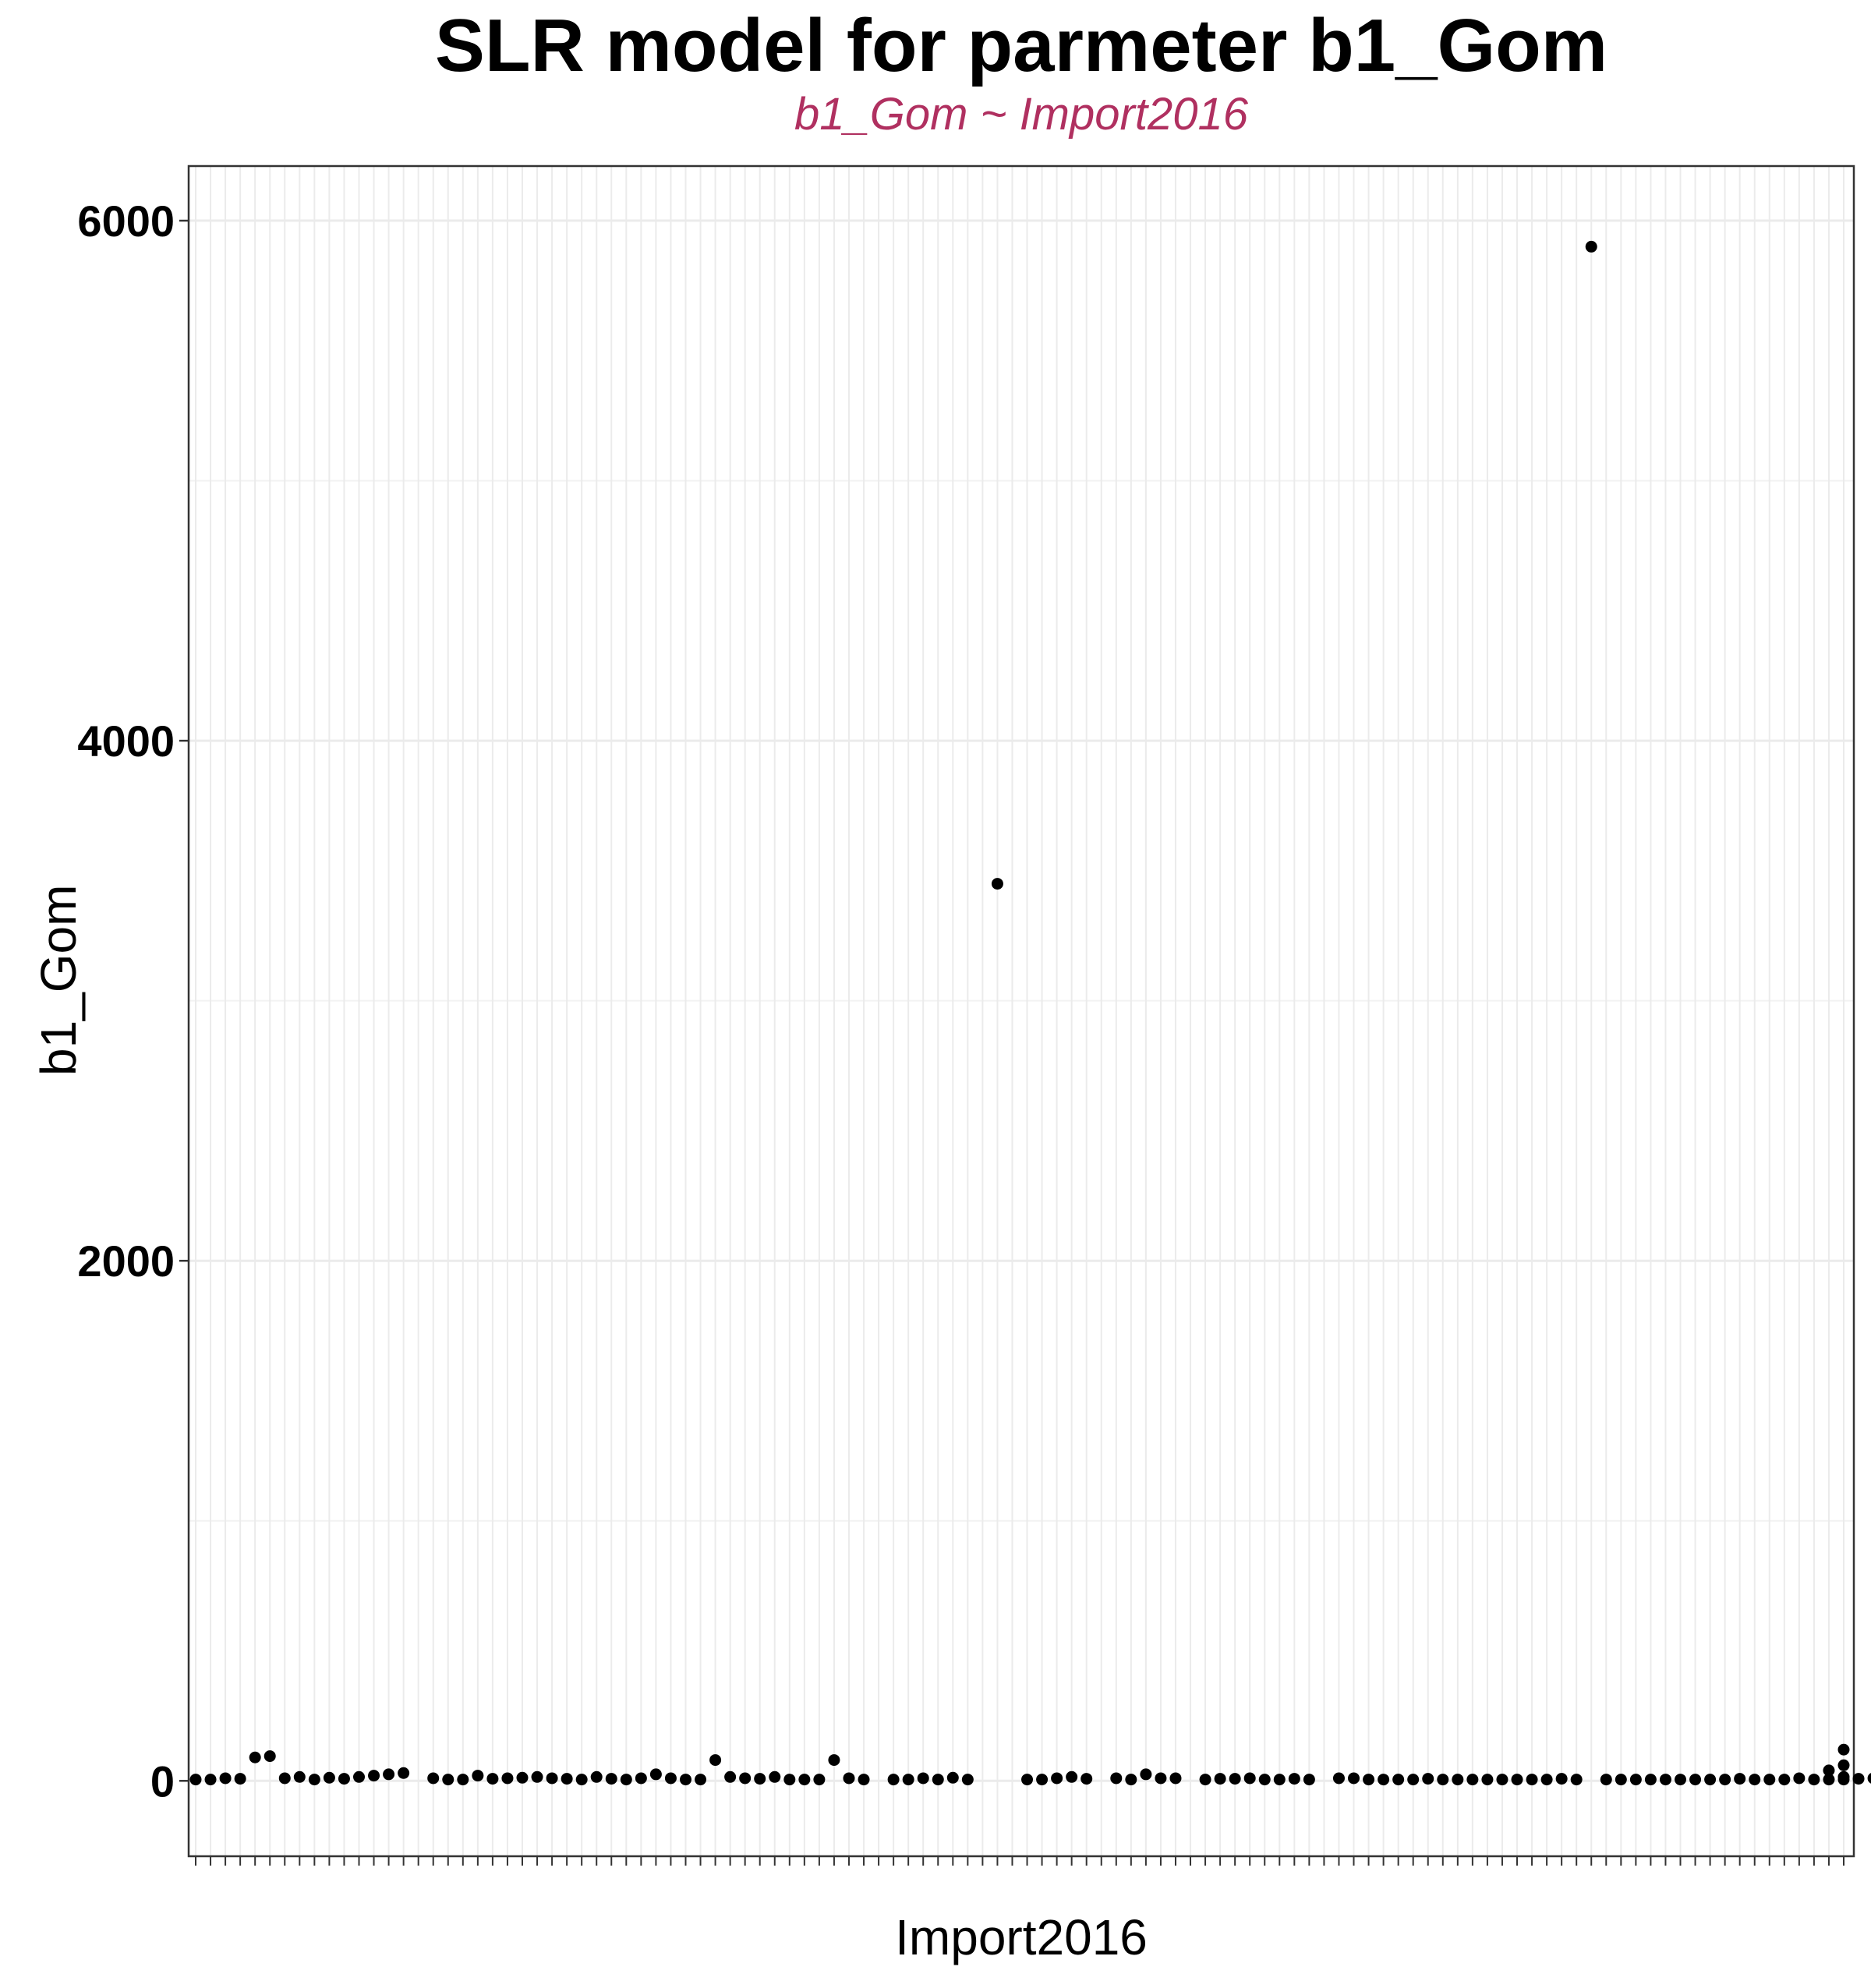  I want to click on y-axis: 0 2000 4000 6000, so click(133, 1001).